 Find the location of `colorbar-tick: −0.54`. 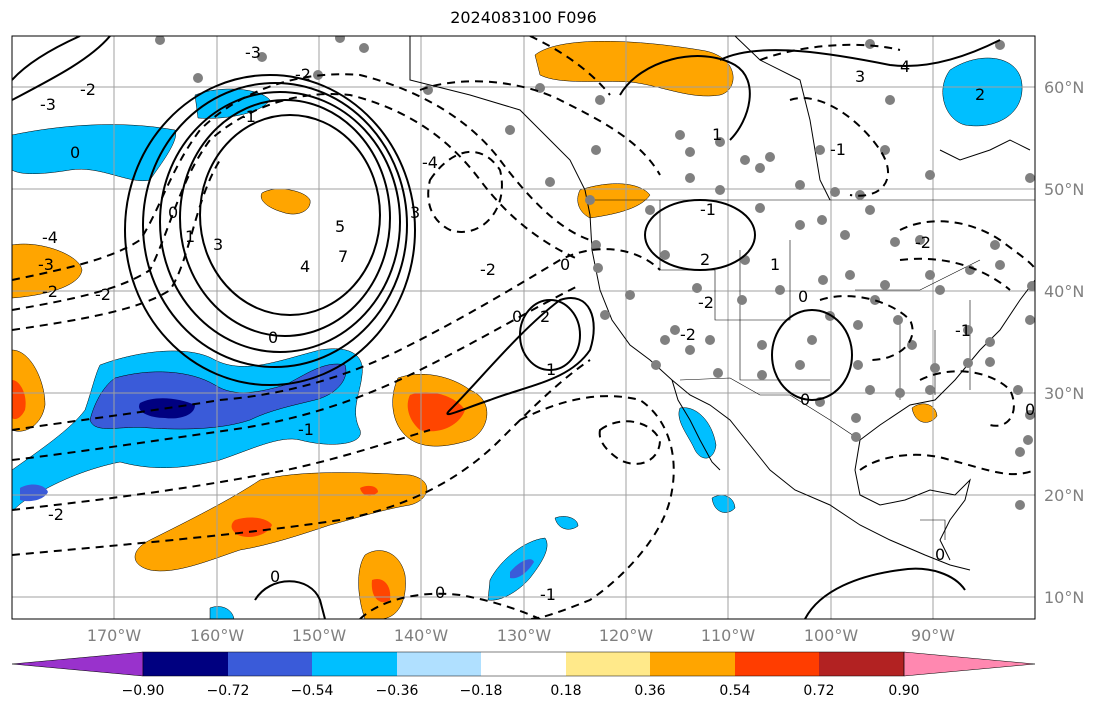

colorbar-tick: −0.54 is located at coordinates (312, 691).